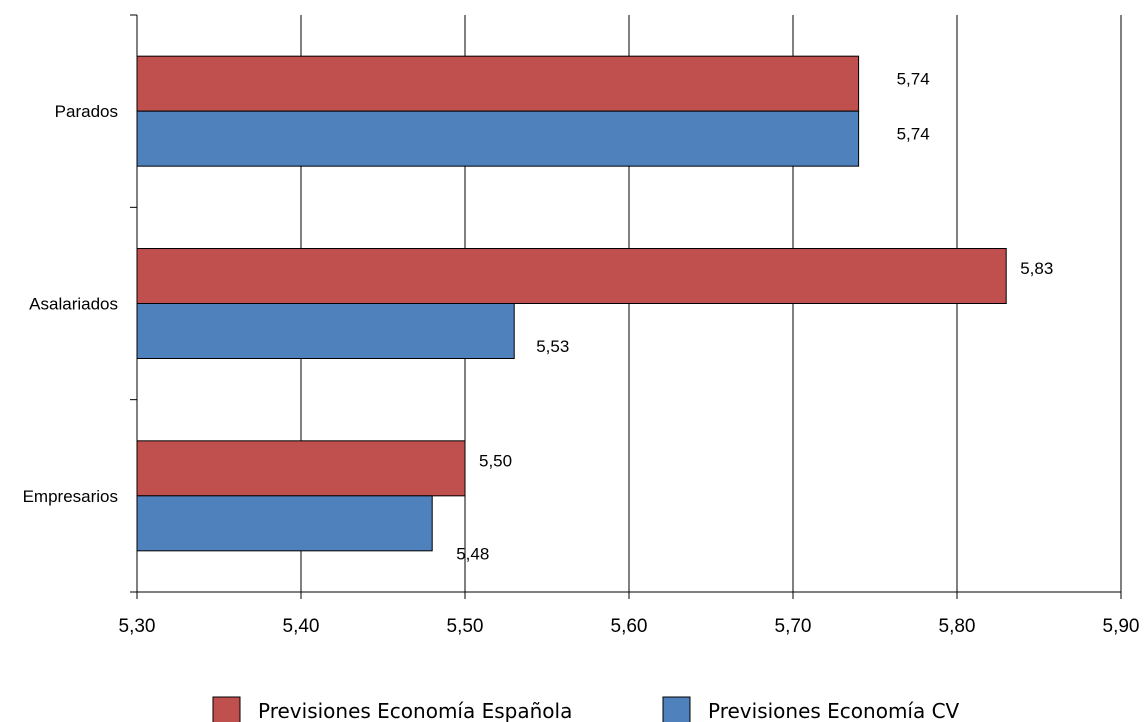 The image size is (1146, 722). I want to click on bar-cv-asalariados, so click(325, 331).